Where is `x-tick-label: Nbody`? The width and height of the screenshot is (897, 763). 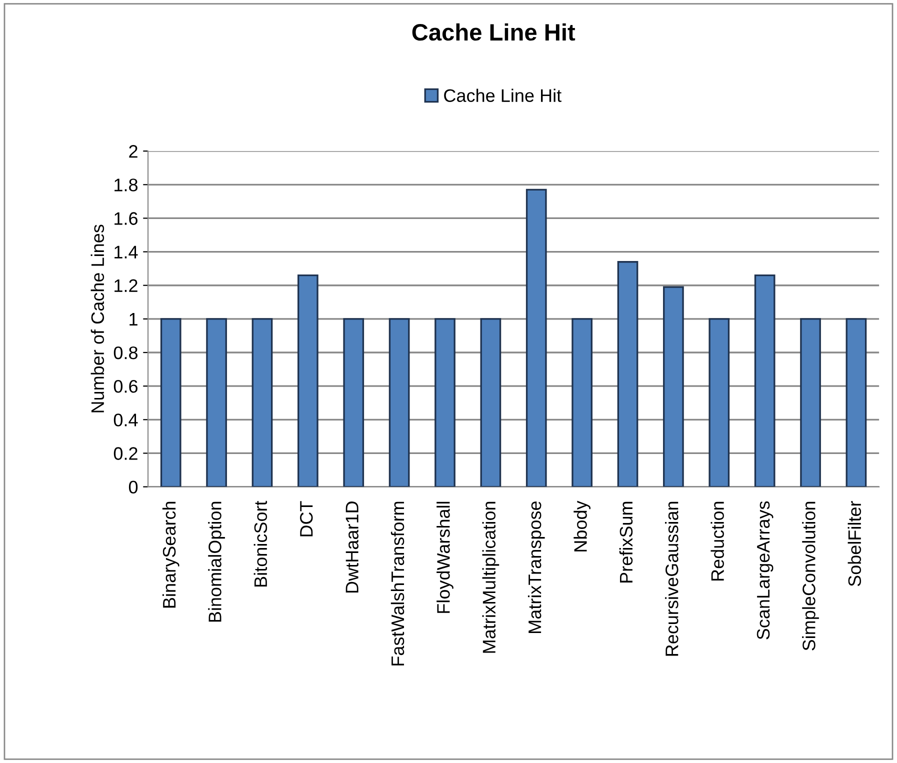 x-tick-label: Nbody is located at coordinates (582, 526).